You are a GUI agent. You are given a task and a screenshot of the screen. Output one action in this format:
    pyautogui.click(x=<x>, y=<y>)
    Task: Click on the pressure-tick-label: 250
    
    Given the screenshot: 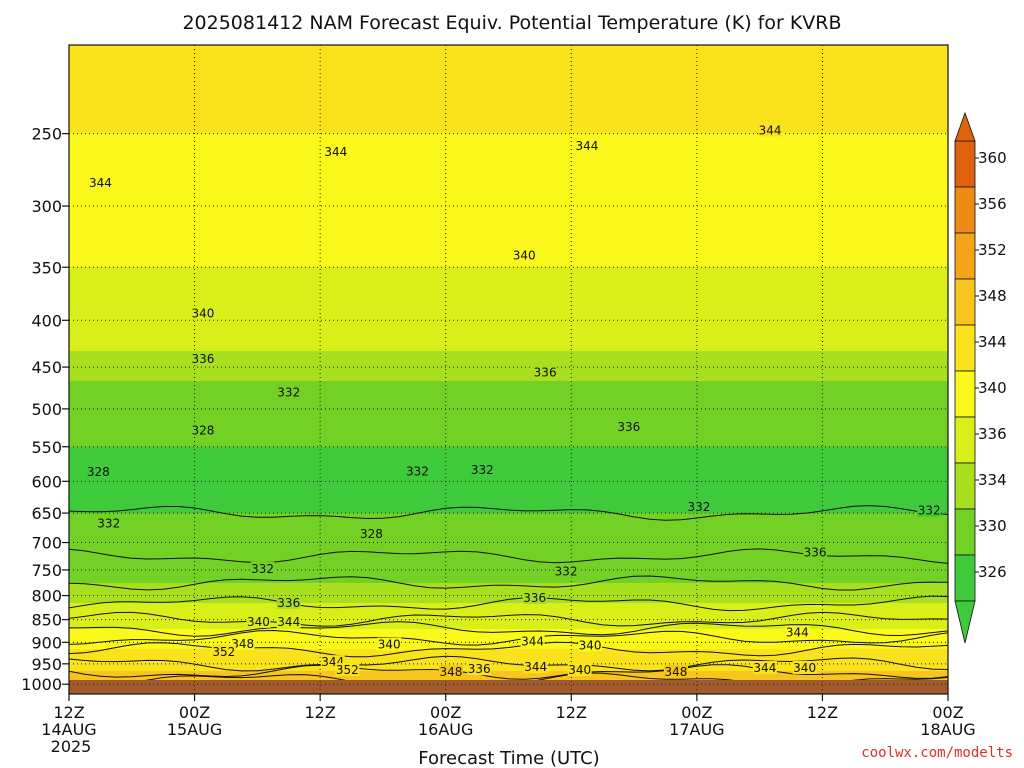 What is the action you would take?
    pyautogui.click(x=46, y=134)
    